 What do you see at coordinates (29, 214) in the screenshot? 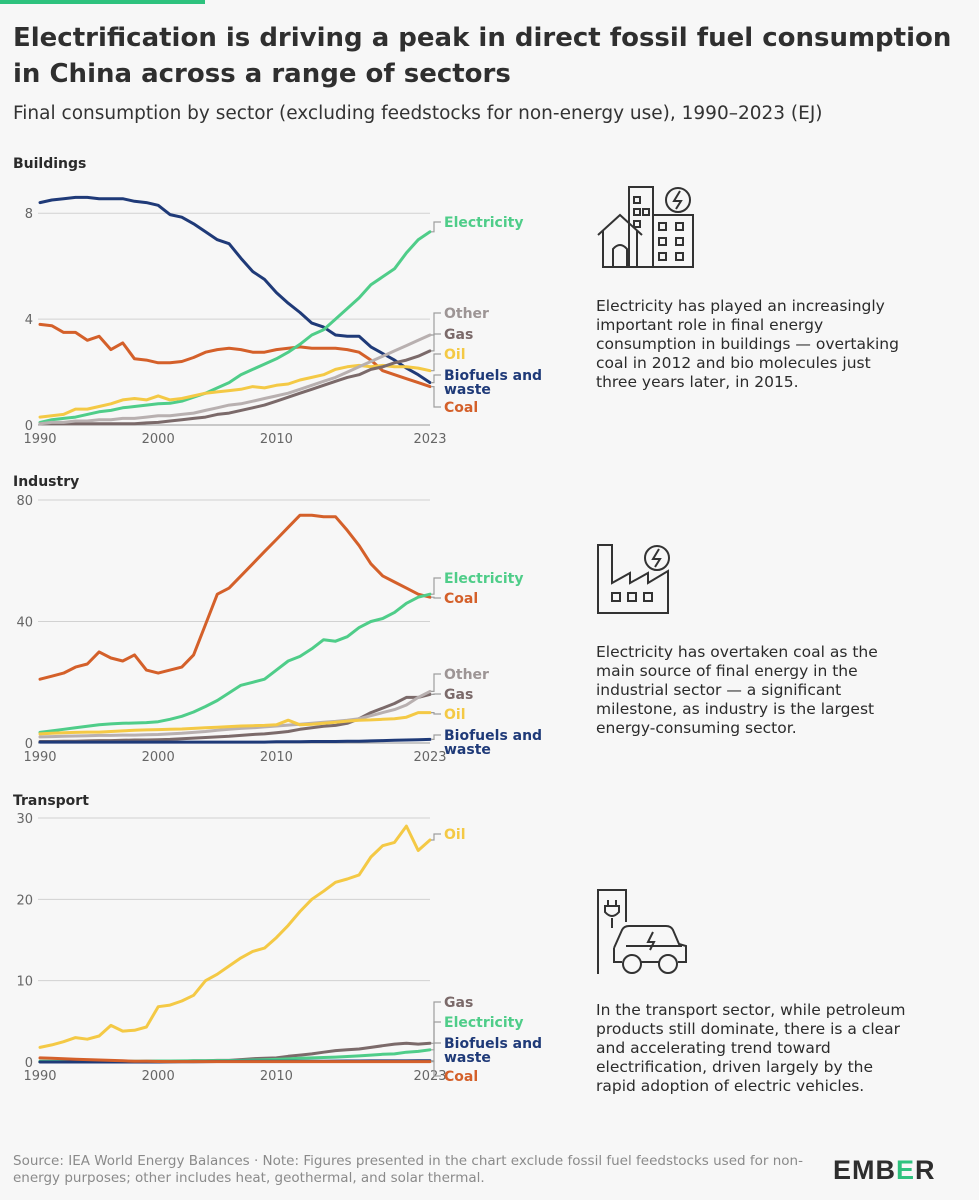
I see `y-tick-label: 8` at bounding box center [29, 214].